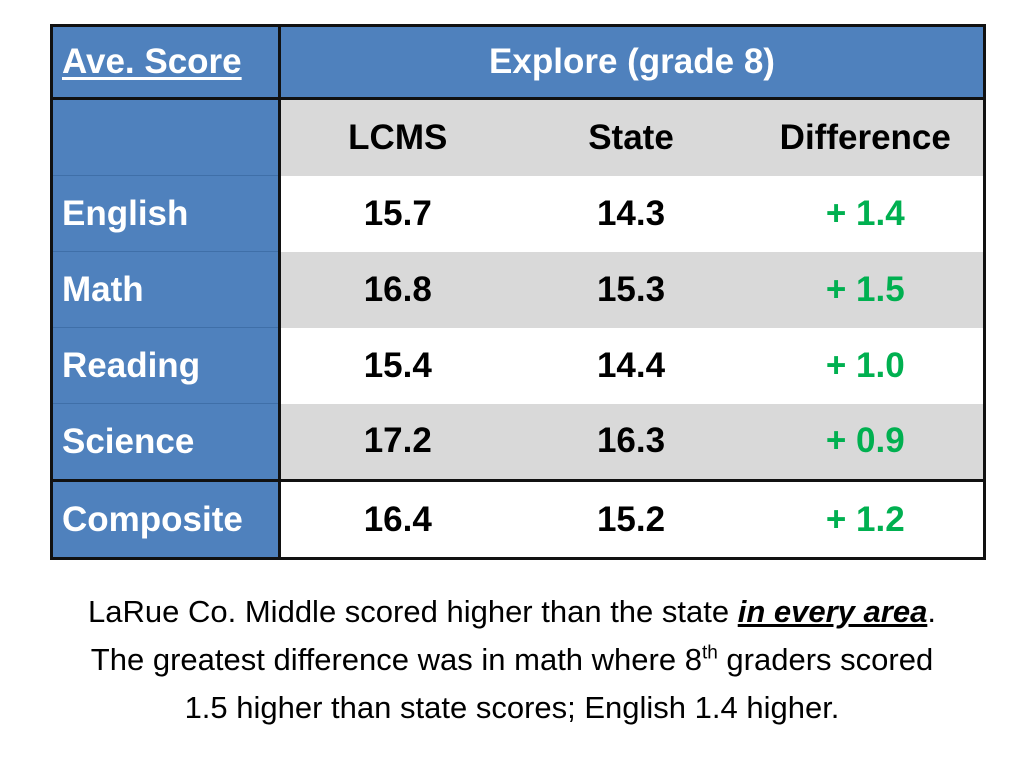 The height and width of the screenshot is (768, 1024). What do you see at coordinates (397, 365) in the screenshot?
I see `lcms-score: 15.4` at bounding box center [397, 365].